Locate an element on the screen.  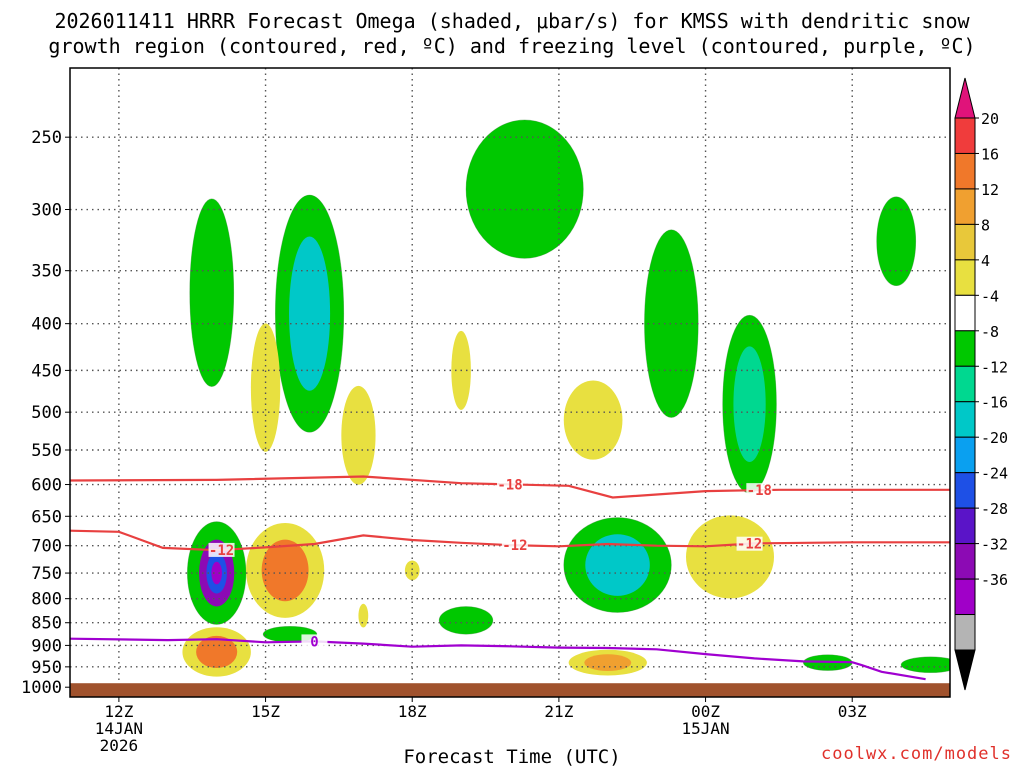
y-tick-label: 600 is located at coordinates (46, 486).